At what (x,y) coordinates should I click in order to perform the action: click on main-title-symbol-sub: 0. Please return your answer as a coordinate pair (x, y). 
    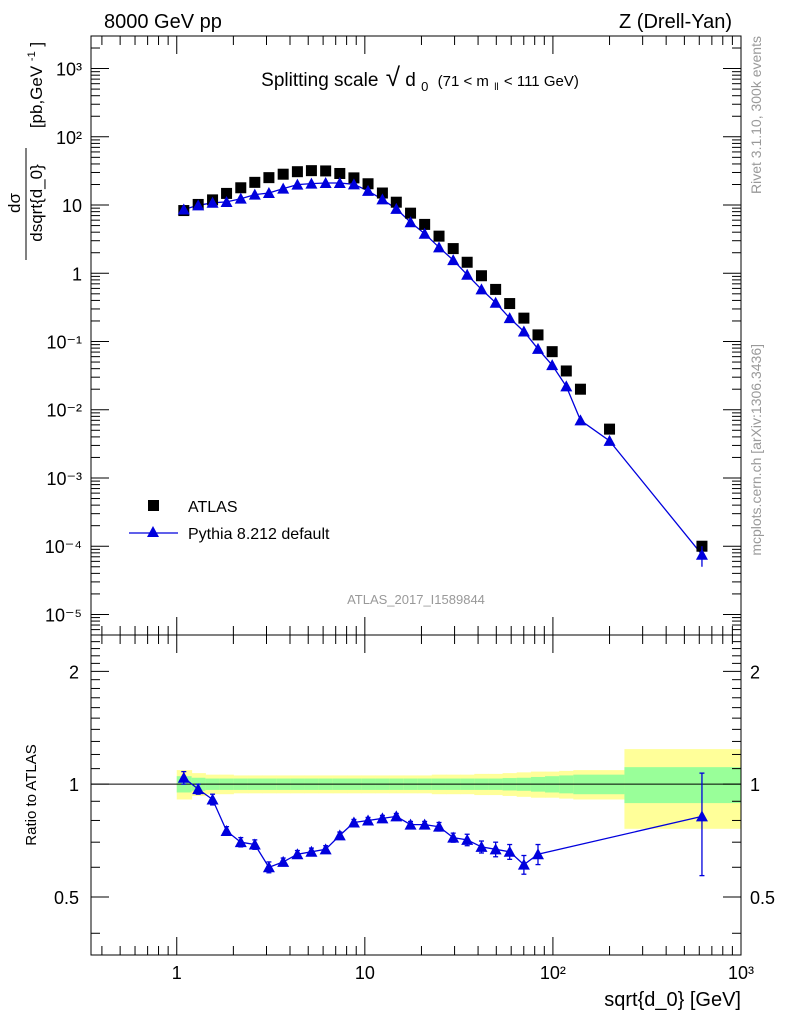
    Looking at the image, I should click on (424, 86).